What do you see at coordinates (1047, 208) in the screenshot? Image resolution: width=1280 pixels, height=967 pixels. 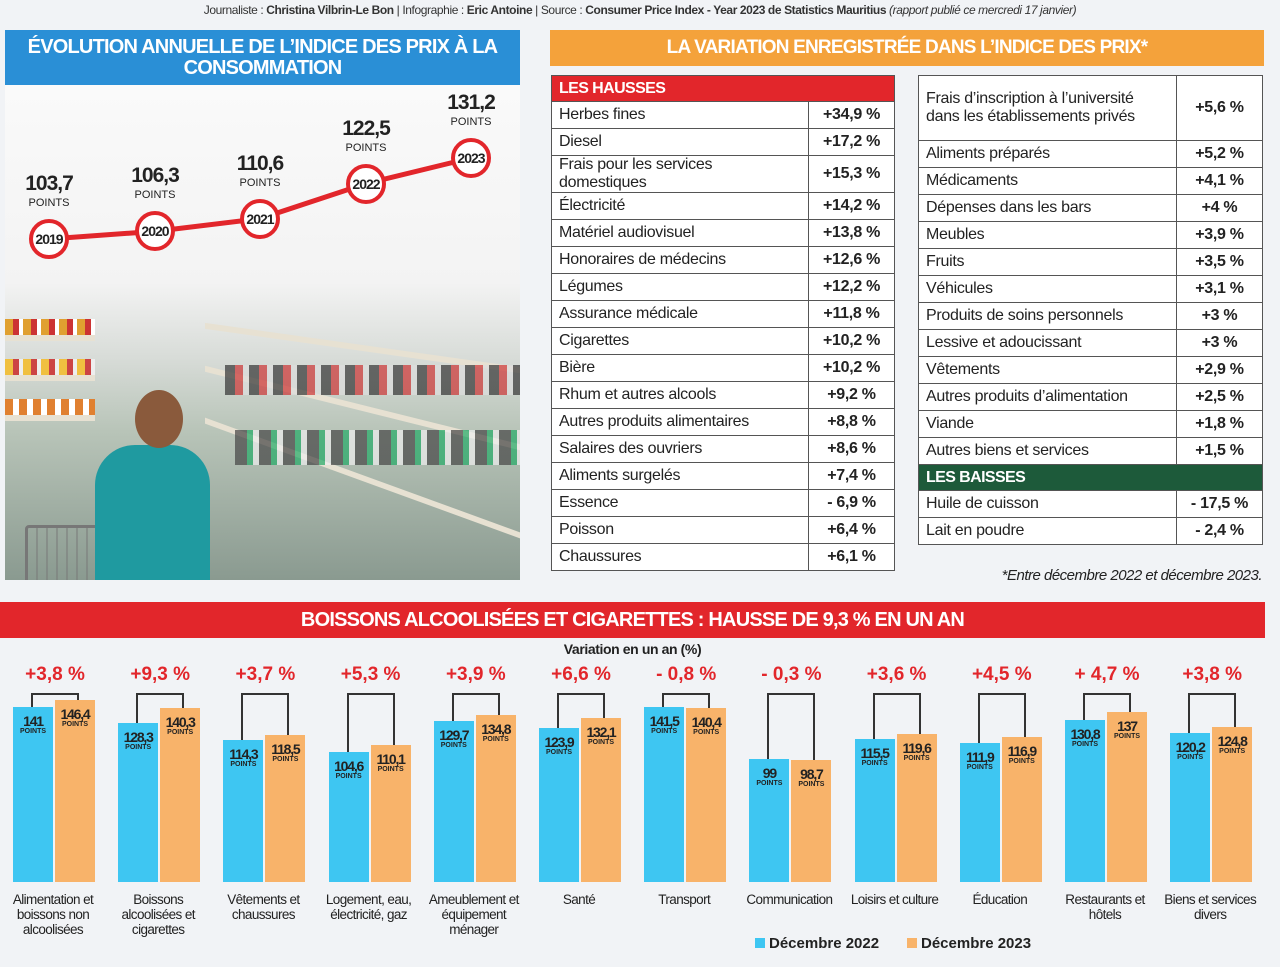 I see `table-item-label: Dépenses dans les bars` at bounding box center [1047, 208].